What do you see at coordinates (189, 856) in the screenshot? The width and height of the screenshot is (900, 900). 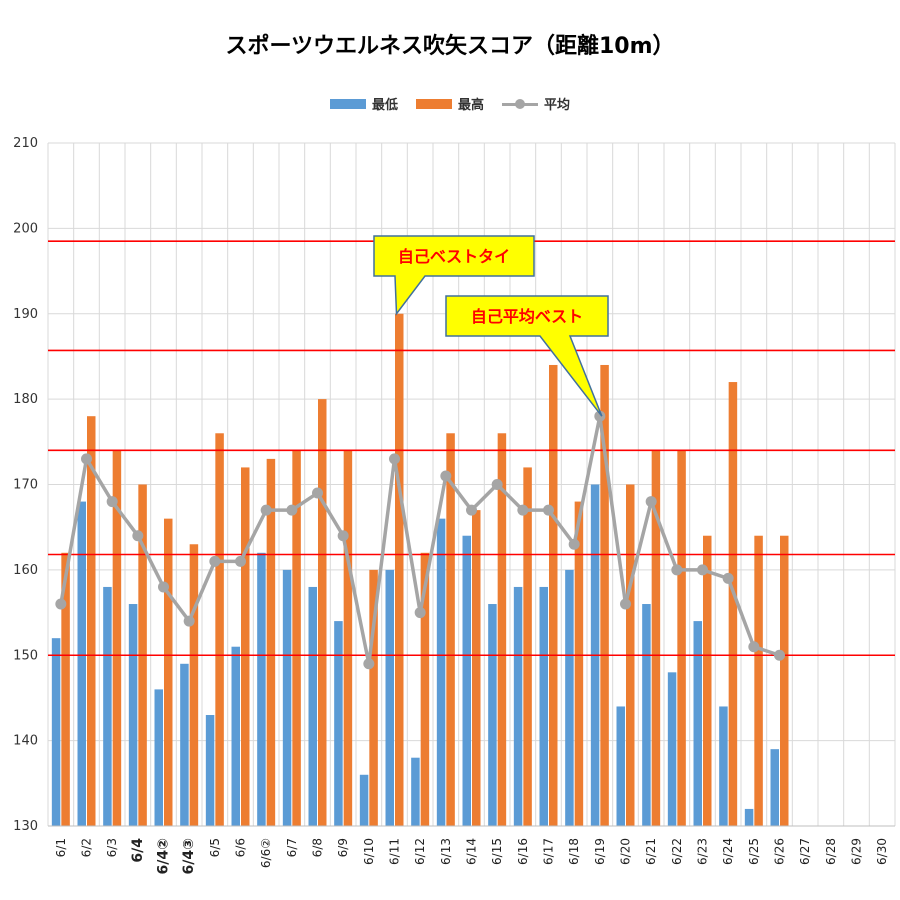 I see `x-tick-label: 6/4③` at bounding box center [189, 856].